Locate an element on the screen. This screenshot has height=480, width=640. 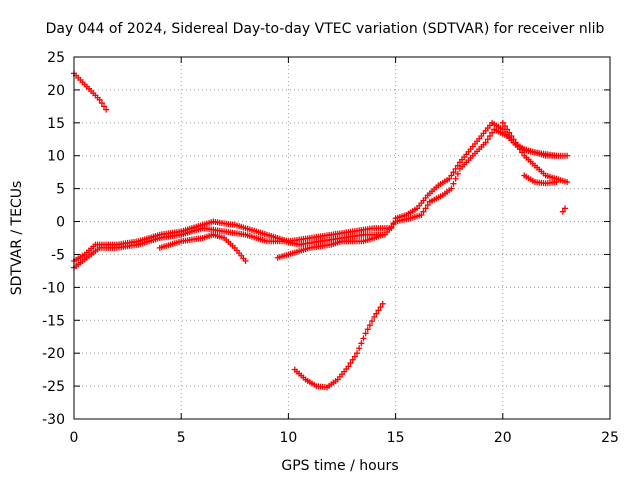
x-tick-label: 0 is located at coordinates (74, 438).